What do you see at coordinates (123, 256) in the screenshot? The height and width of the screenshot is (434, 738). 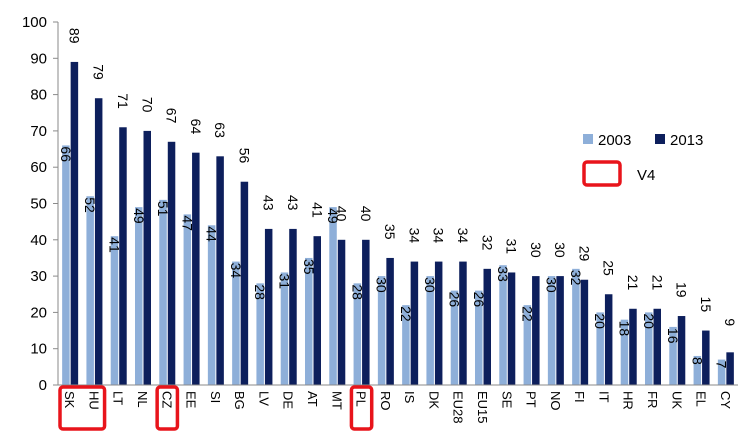 I see `bar-2013-lt` at bounding box center [123, 256].